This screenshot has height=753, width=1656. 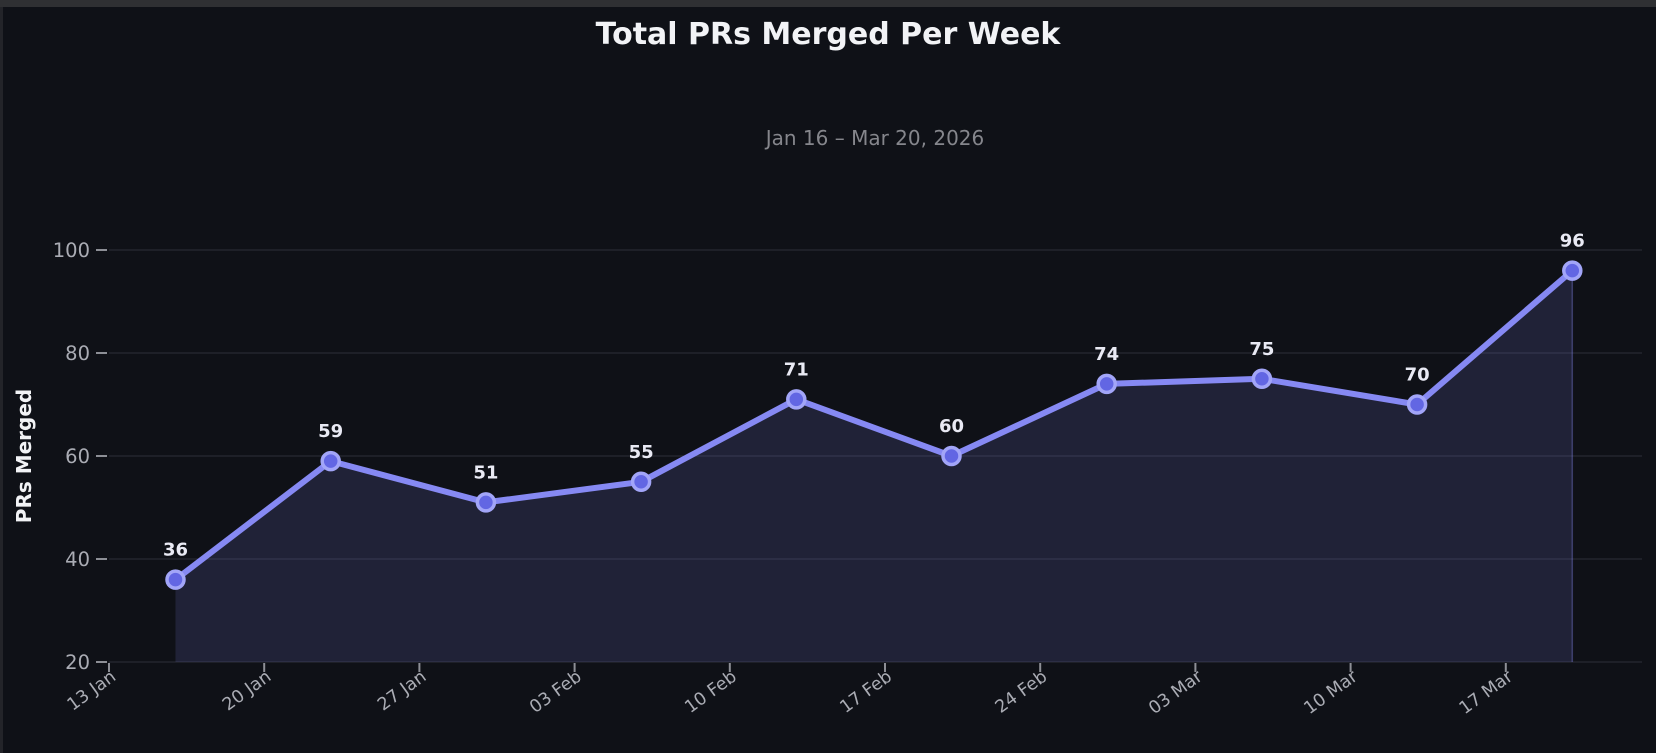 What do you see at coordinates (24, 456) in the screenshot?
I see `y-axis-label: PRs Merged` at bounding box center [24, 456].